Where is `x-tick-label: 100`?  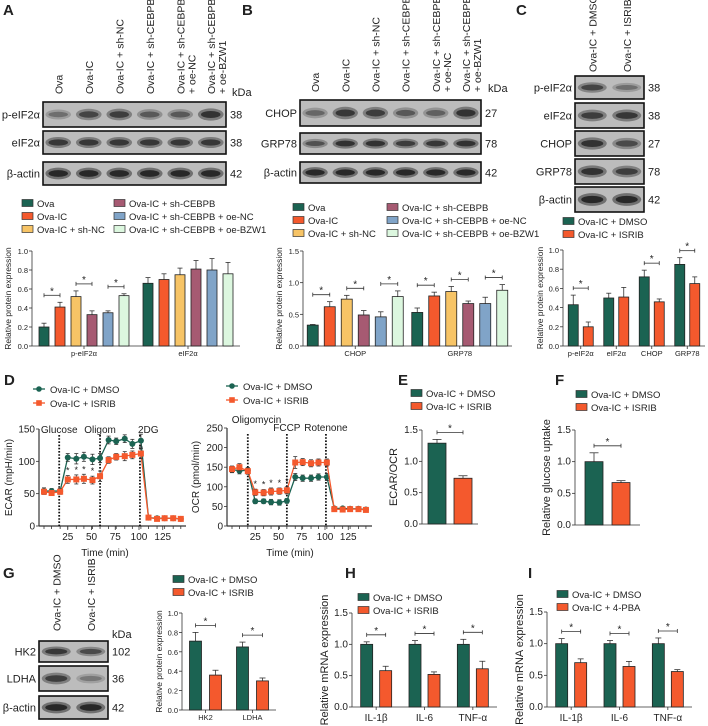 x-tick-label: 100 is located at coordinates (139, 537).